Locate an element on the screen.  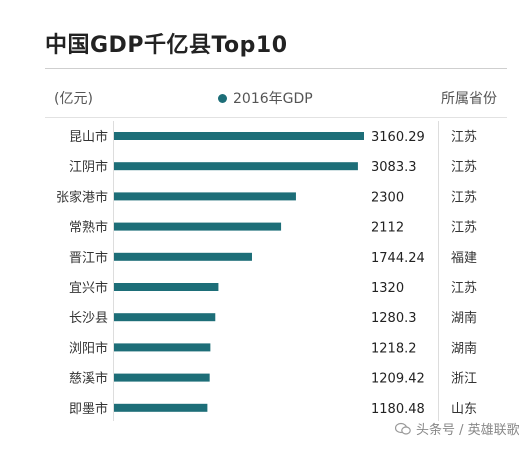
category-label: 即墨市 is located at coordinates (88, 409).